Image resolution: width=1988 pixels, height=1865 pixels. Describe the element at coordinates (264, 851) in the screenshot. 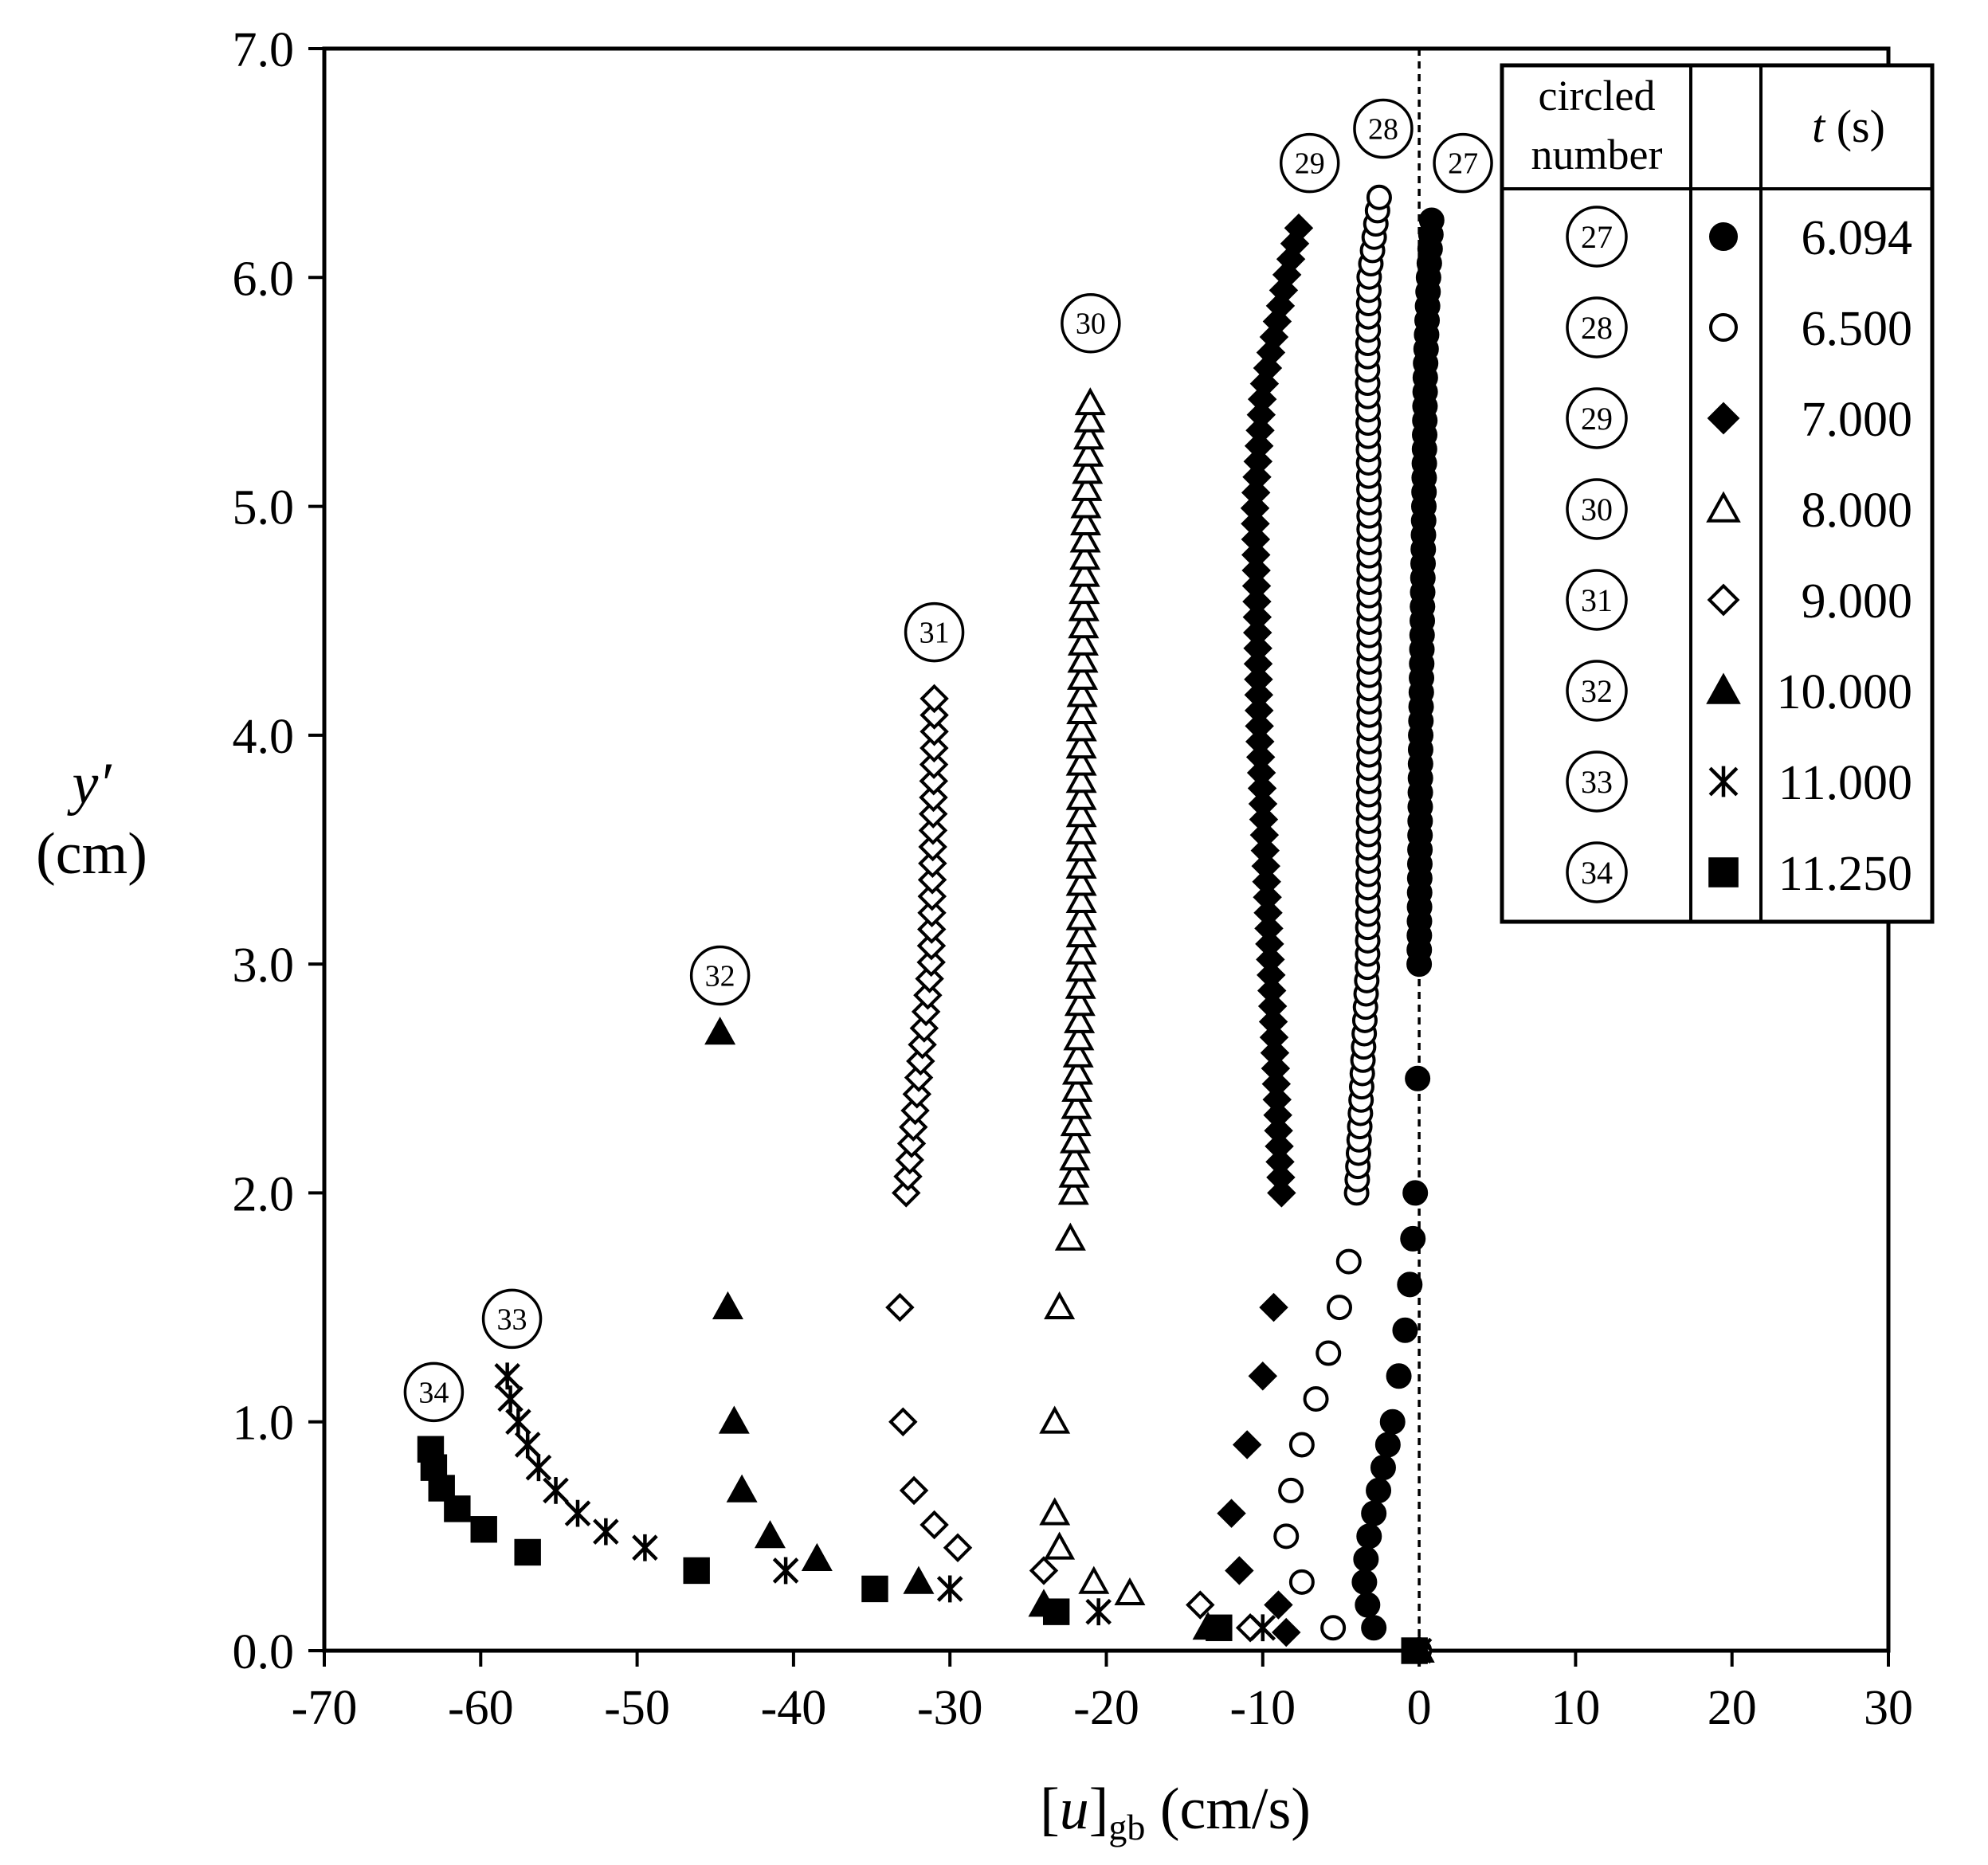

I see `y-tick-labels: 0.0 1.0 2.0 3.0 4.0 5.0 6.0 7.0` at that location.